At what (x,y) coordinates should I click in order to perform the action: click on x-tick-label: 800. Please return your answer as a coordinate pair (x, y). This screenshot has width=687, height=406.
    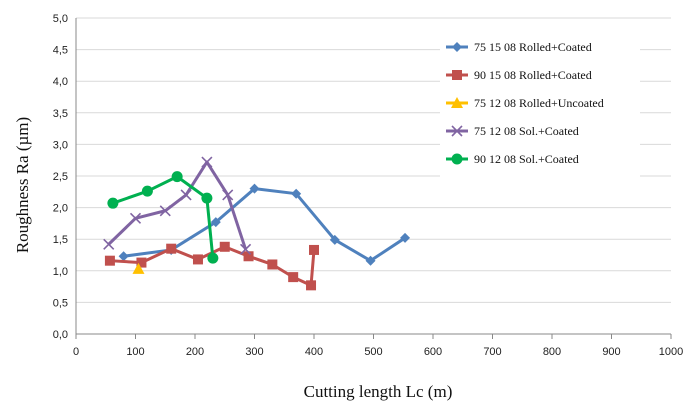
    Looking at the image, I should click on (552, 352).